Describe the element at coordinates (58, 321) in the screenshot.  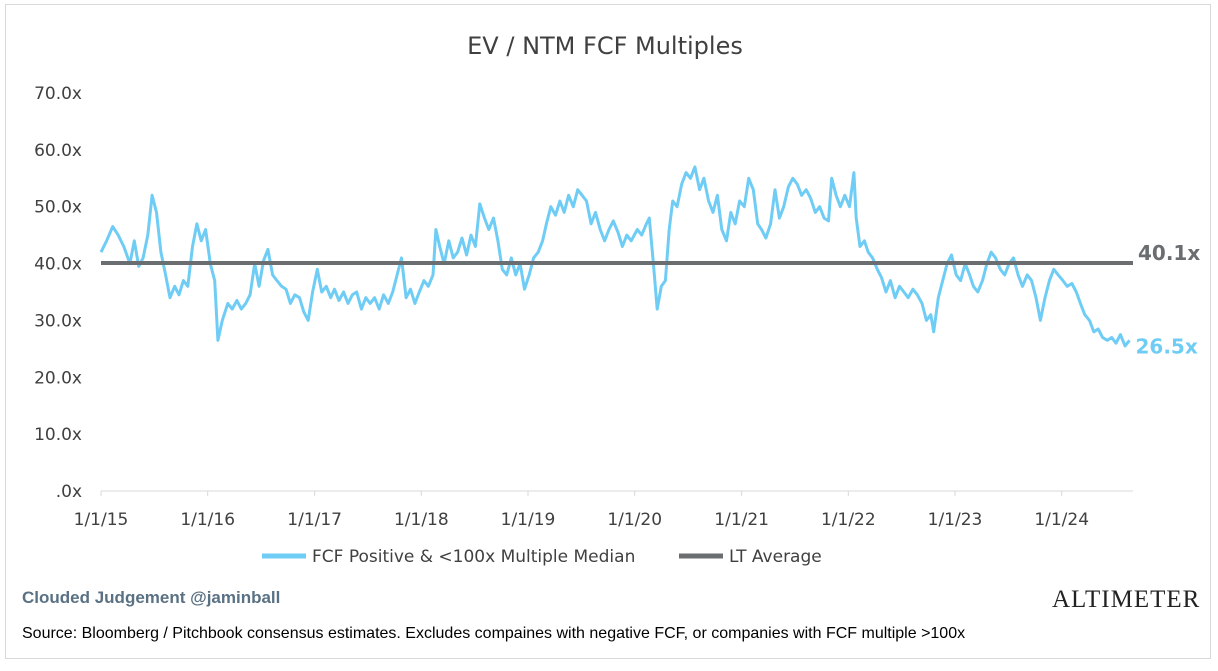
I see `y-tick-label: 30.0x` at that location.